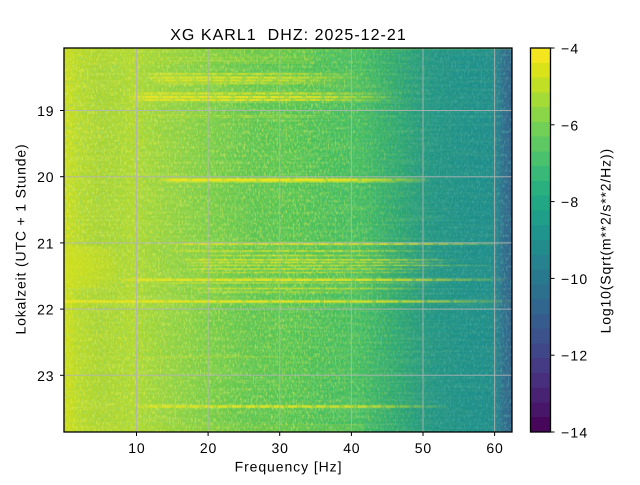  What do you see at coordinates (136, 448) in the screenshot?
I see `svg-text: 10` at bounding box center [136, 448].